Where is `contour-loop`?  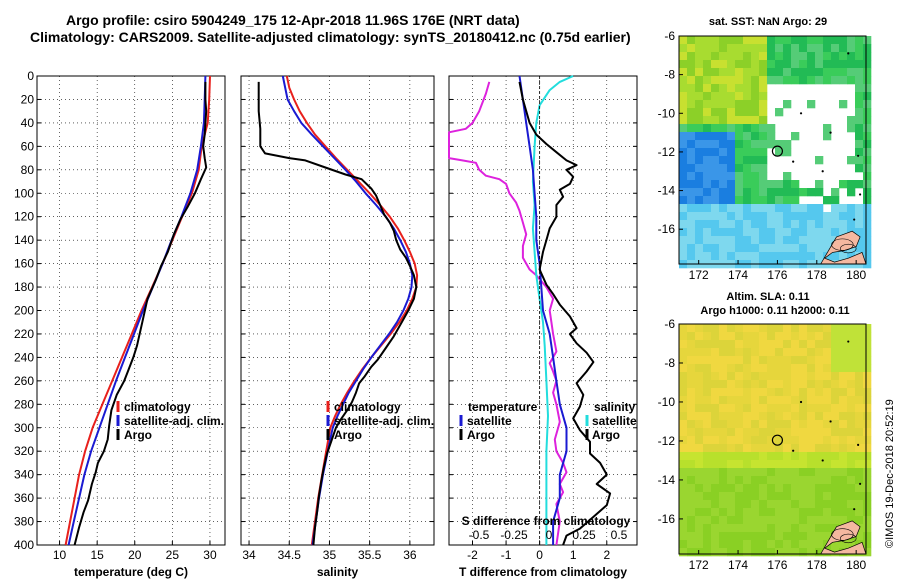 contour-loop is located at coordinates (848, 538).